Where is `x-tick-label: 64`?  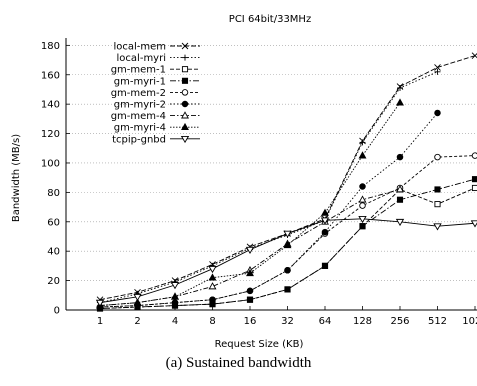
x-tick-label: 64 is located at coordinates (325, 321).